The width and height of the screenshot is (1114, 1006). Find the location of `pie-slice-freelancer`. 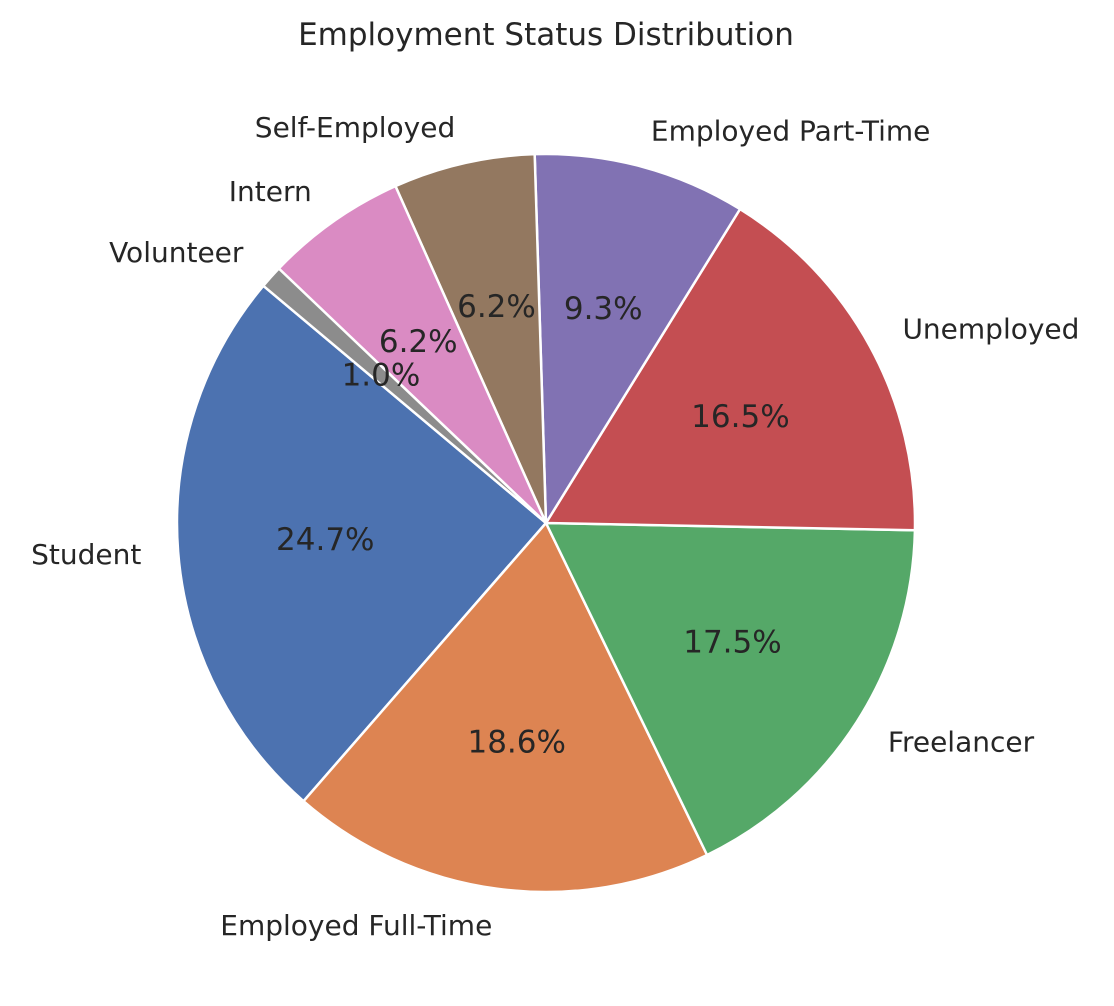

pie-slice-freelancer is located at coordinates (730, 689).